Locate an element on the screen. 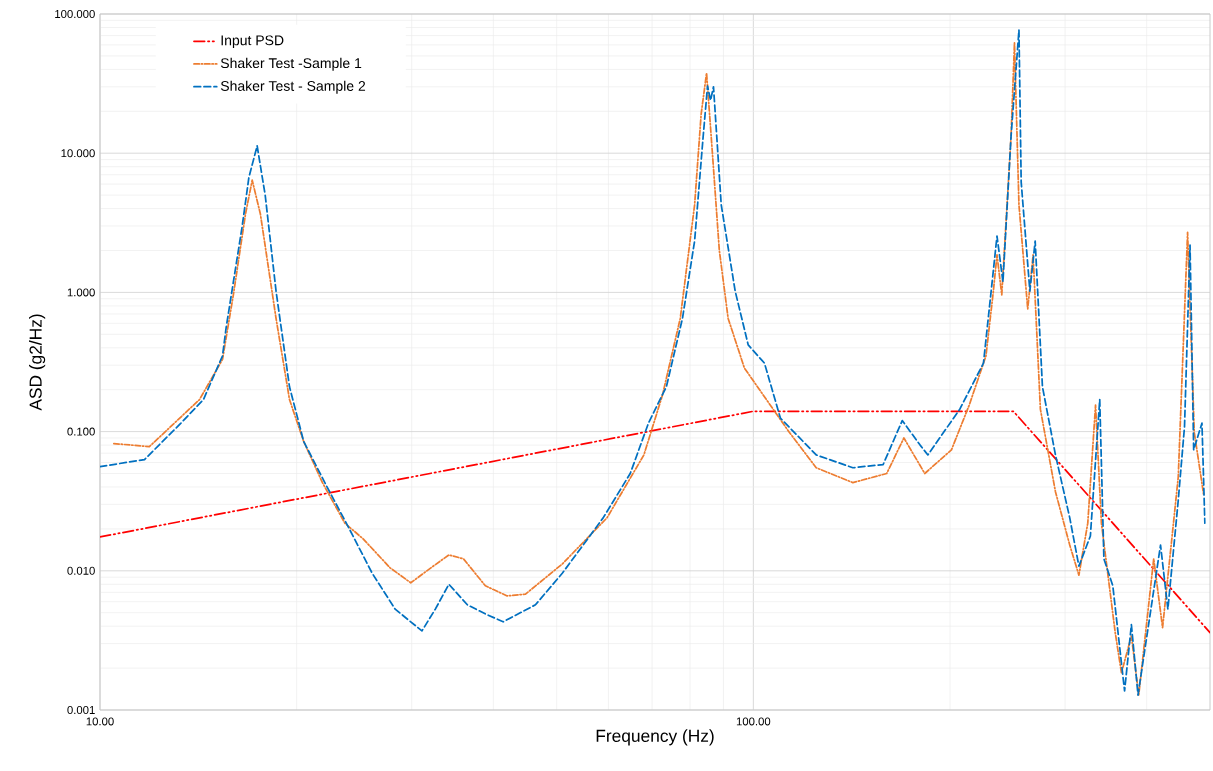 The height and width of the screenshot is (771, 1213). y-tick-label: 1.000 is located at coordinates (81, 292).